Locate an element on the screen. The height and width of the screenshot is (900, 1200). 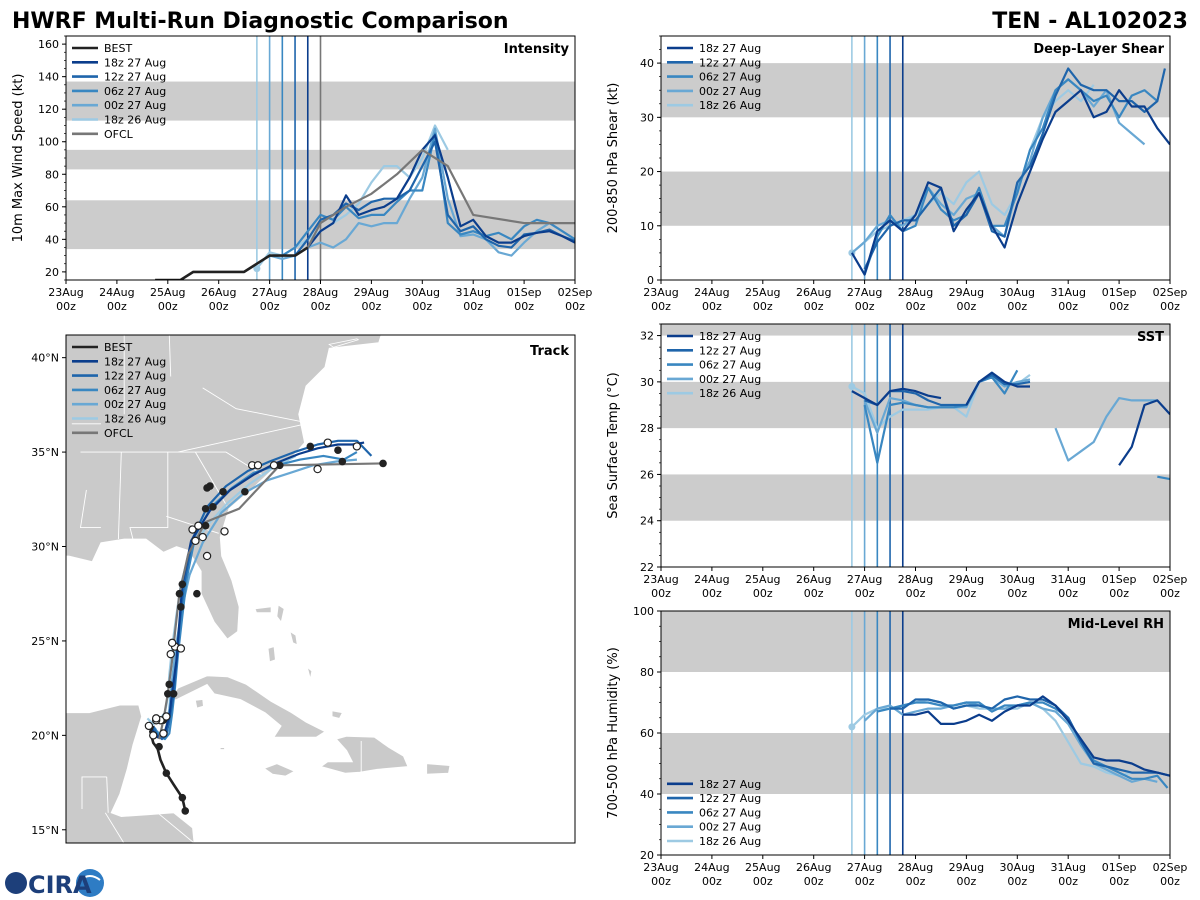
sst-series-06z-27-Aug-b is located at coordinates (1163, 478).